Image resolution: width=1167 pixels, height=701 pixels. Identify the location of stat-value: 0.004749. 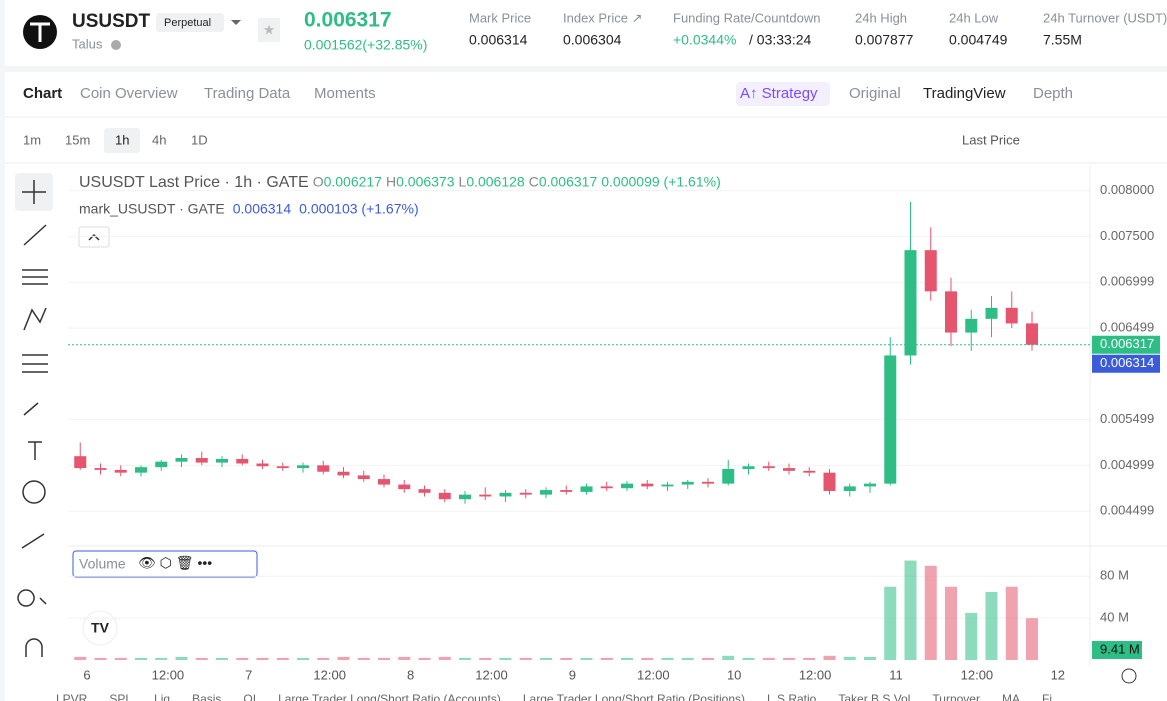
(978, 40).